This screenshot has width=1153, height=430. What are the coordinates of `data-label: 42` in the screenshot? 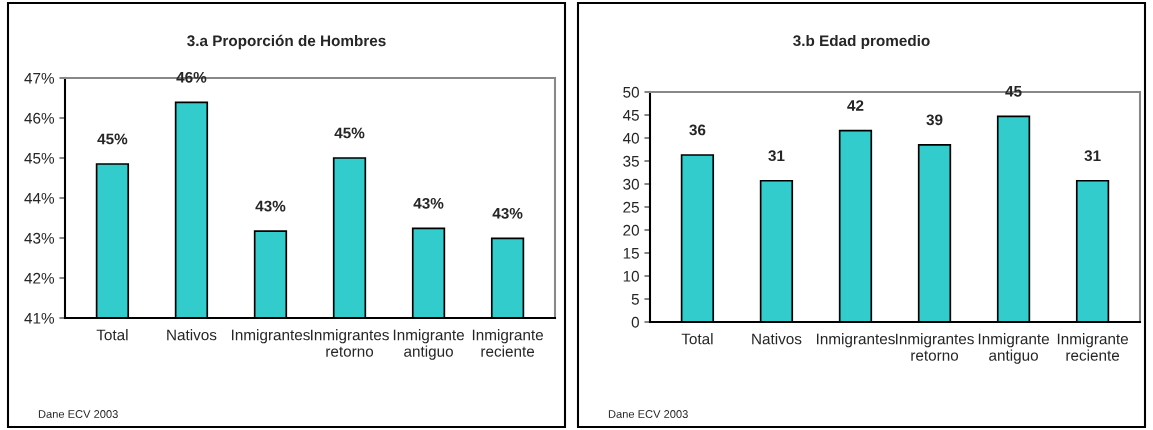 It's located at (855, 105).